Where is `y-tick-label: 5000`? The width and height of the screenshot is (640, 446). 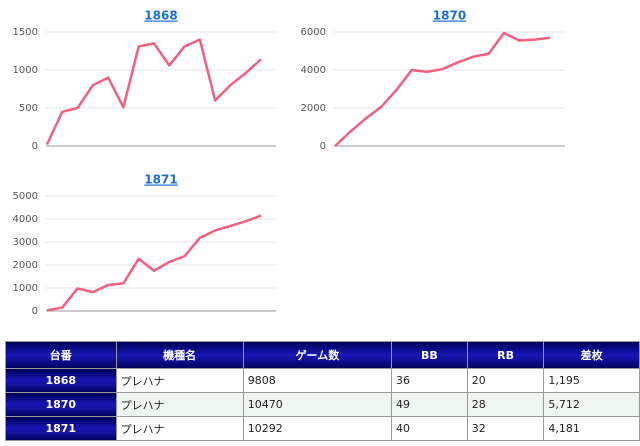 y-tick-label: 5000 is located at coordinates (25, 196).